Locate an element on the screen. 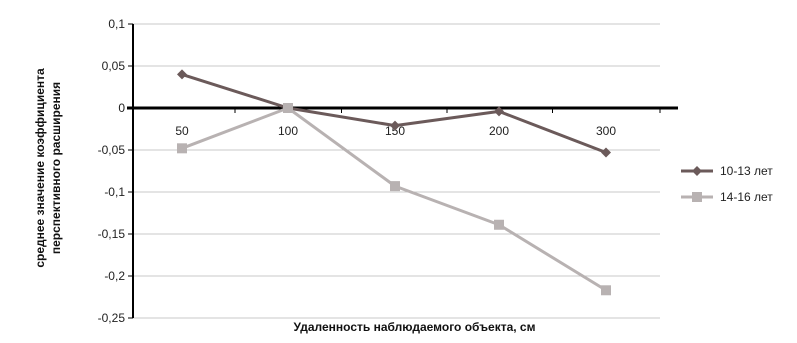 This screenshot has height=343, width=797. legend-label: 10-13 лет is located at coordinates (746, 171).